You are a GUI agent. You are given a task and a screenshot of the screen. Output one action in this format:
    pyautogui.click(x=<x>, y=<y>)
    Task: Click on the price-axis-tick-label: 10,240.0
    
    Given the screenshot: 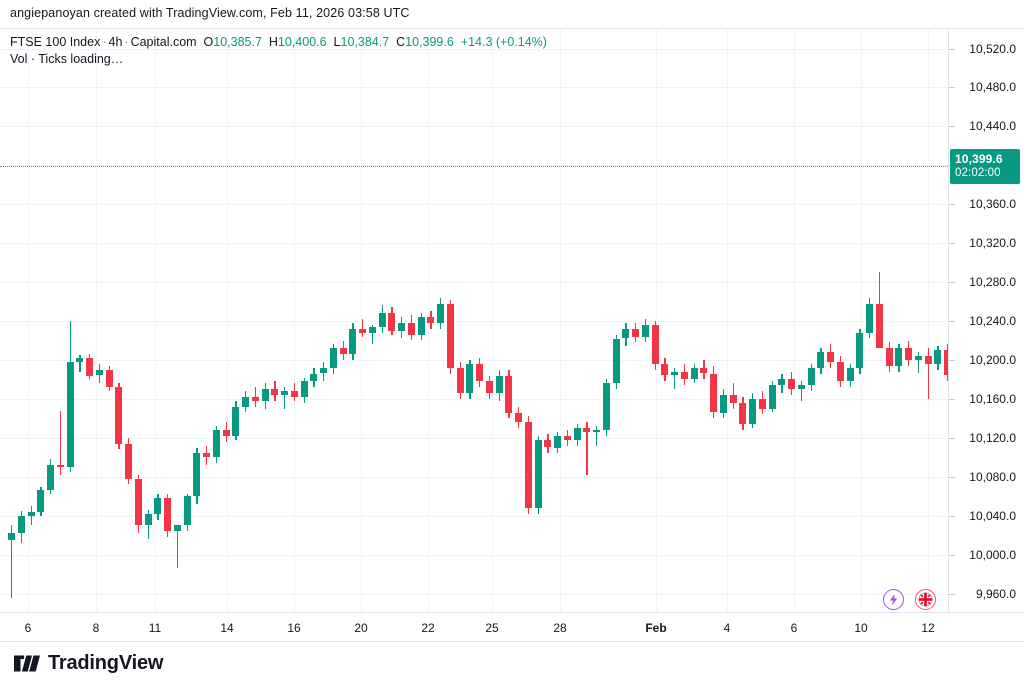 What is the action you would take?
    pyautogui.click(x=992, y=321)
    